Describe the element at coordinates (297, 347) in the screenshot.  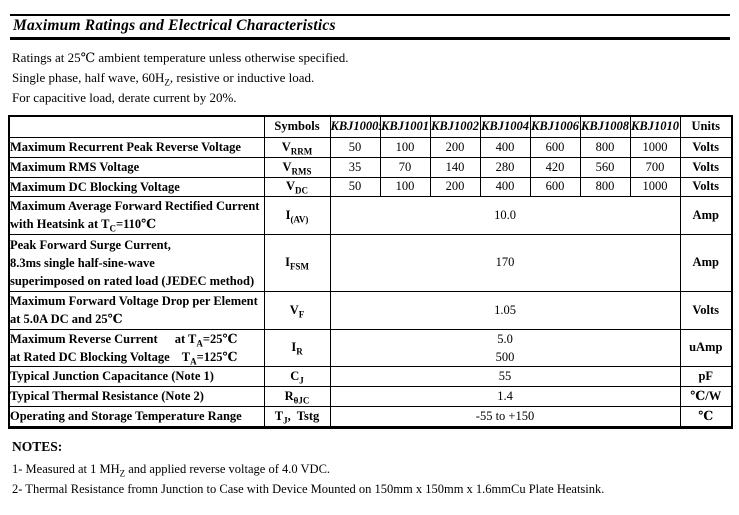
I see `row-symbol: IR` at that location.